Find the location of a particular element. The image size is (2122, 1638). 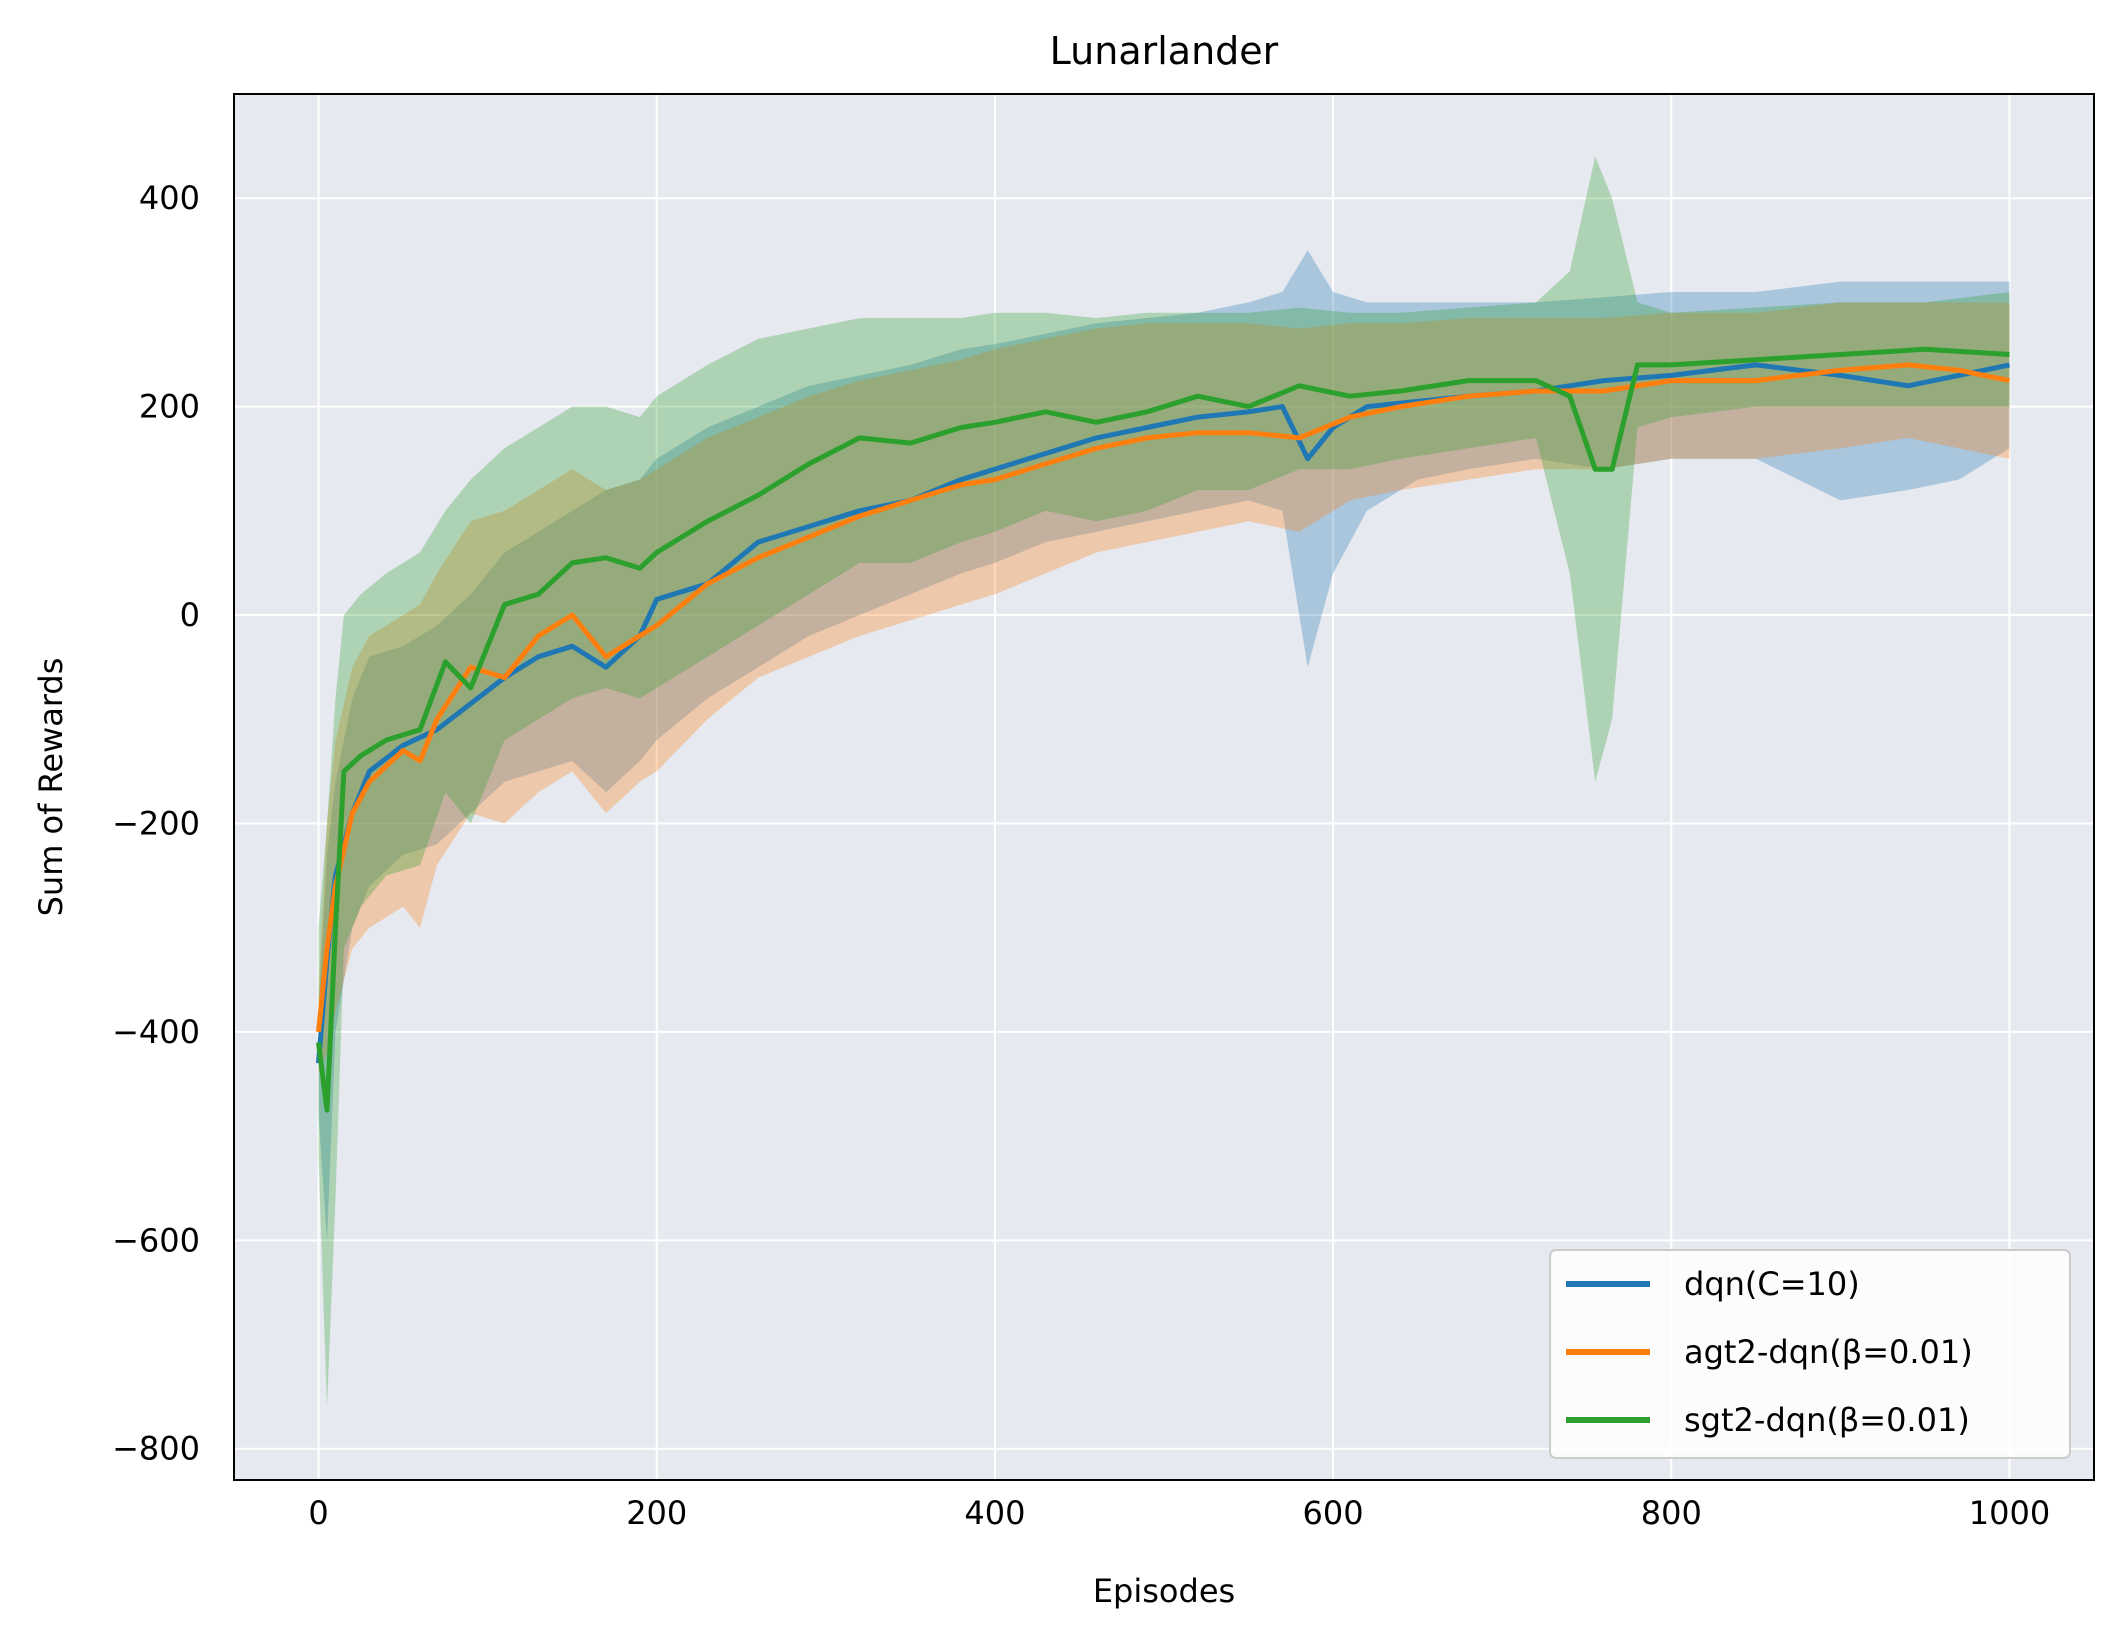

y-axis-label: Sum of Rewards is located at coordinates (51, 787).